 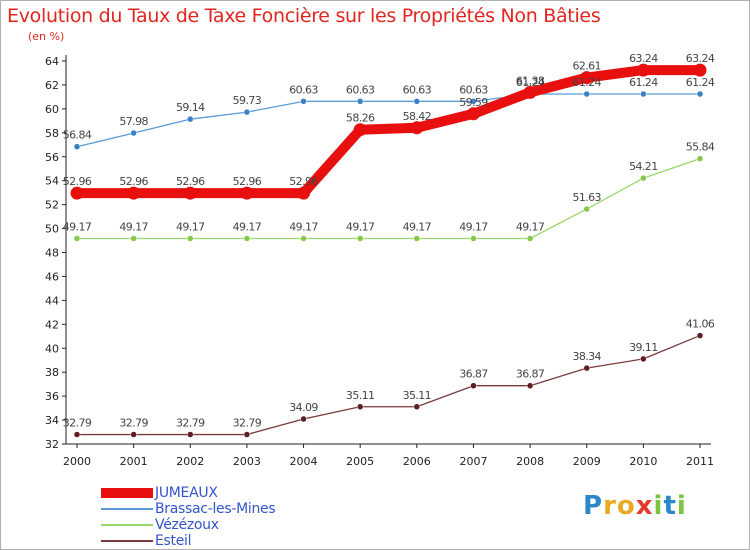 I want to click on data-label-brassac-les-mines: 56.84, so click(x=77, y=135).